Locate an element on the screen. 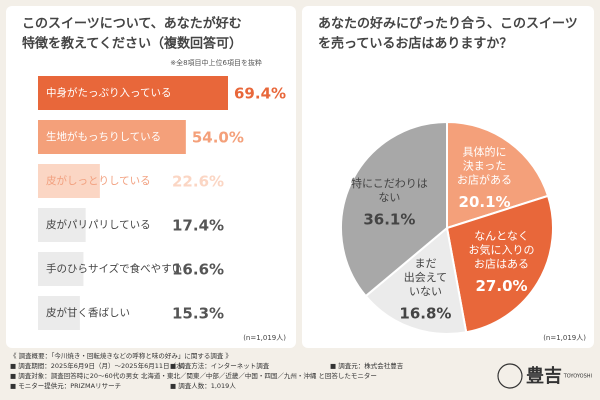 The width and height of the screenshot is (600, 400). footer-line: ■ モニター提供元：PRIZMAリサーチ is located at coordinates (65, 385).